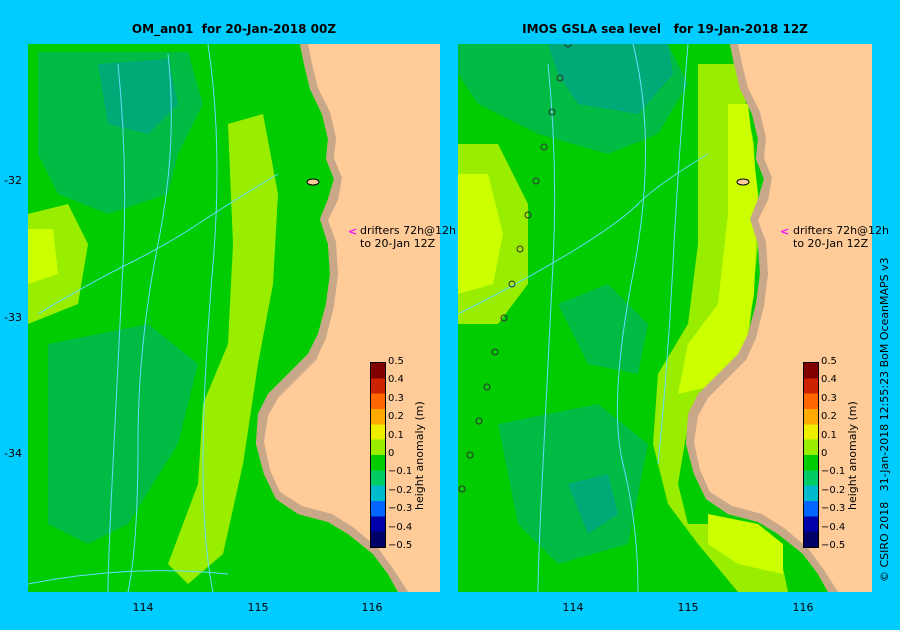  What do you see at coordinates (852, 455) in the screenshot?
I see `right-colorbar-label: height anomaly (m)` at bounding box center [852, 455].